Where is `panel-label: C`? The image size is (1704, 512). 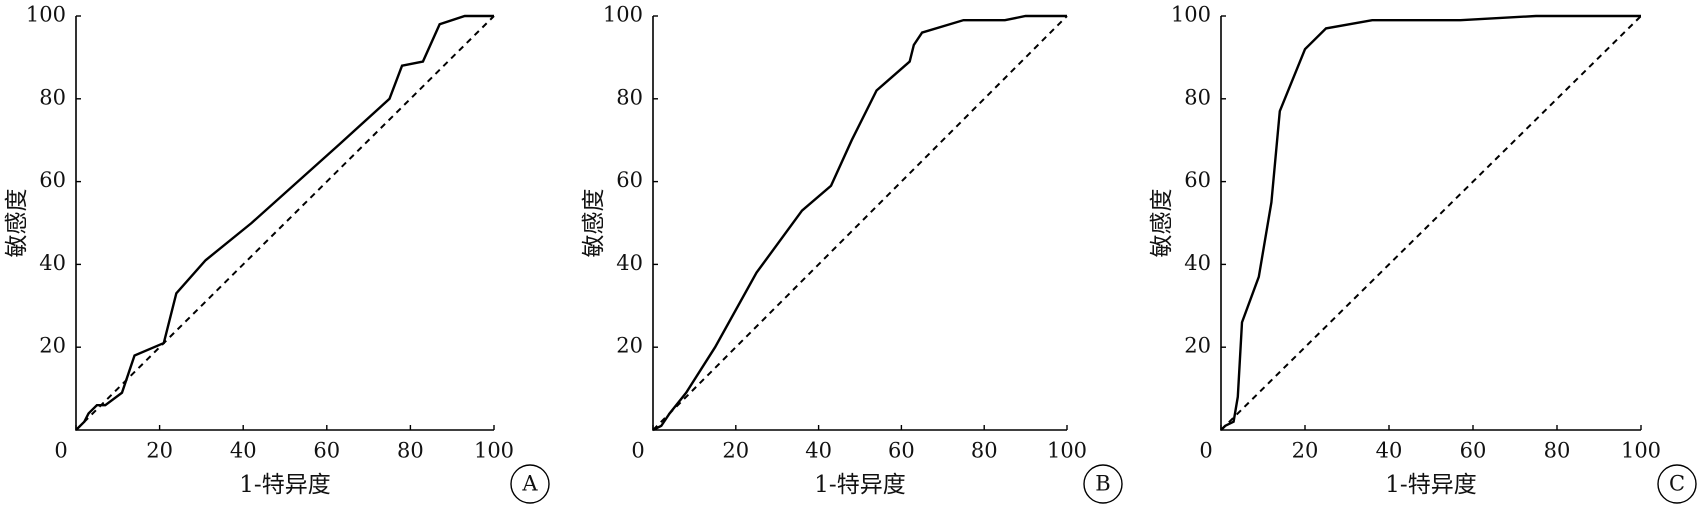
panel-label: C is located at coordinates (1677, 484).